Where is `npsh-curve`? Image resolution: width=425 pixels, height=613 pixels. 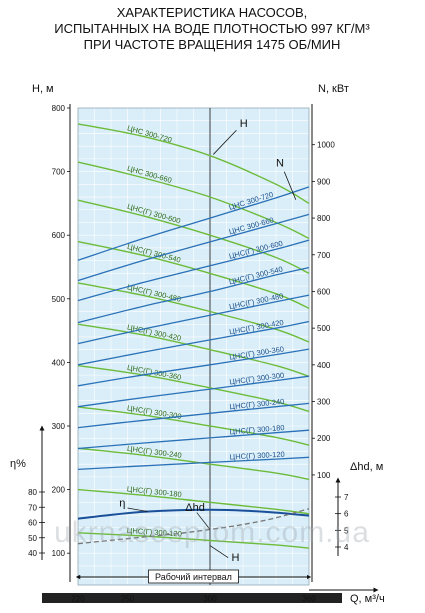 npsh-curve is located at coordinates (193, 526).